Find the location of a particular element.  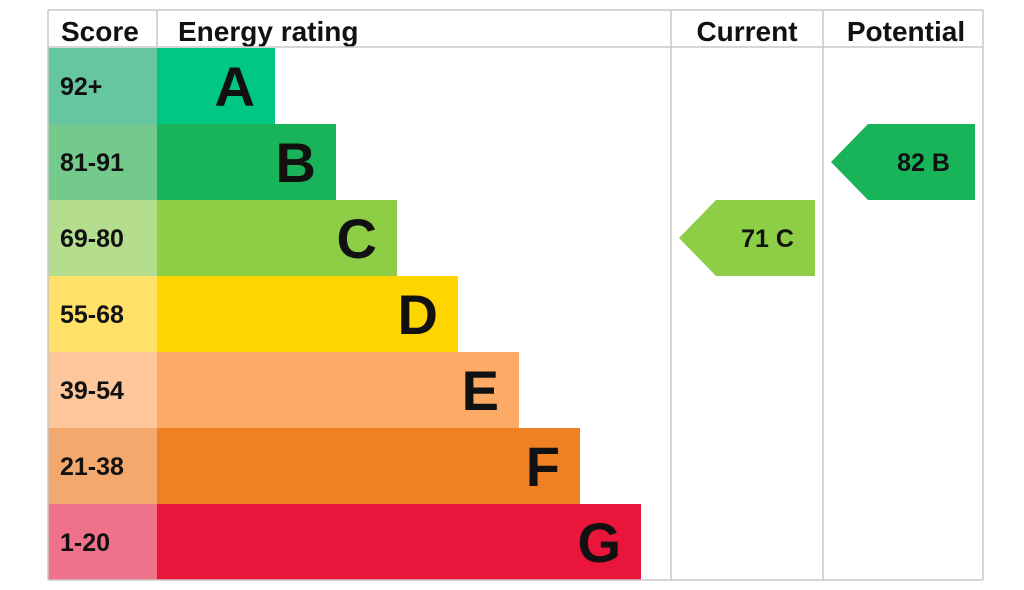

score-label-a: 92+ is located at coordinates (81, 87).